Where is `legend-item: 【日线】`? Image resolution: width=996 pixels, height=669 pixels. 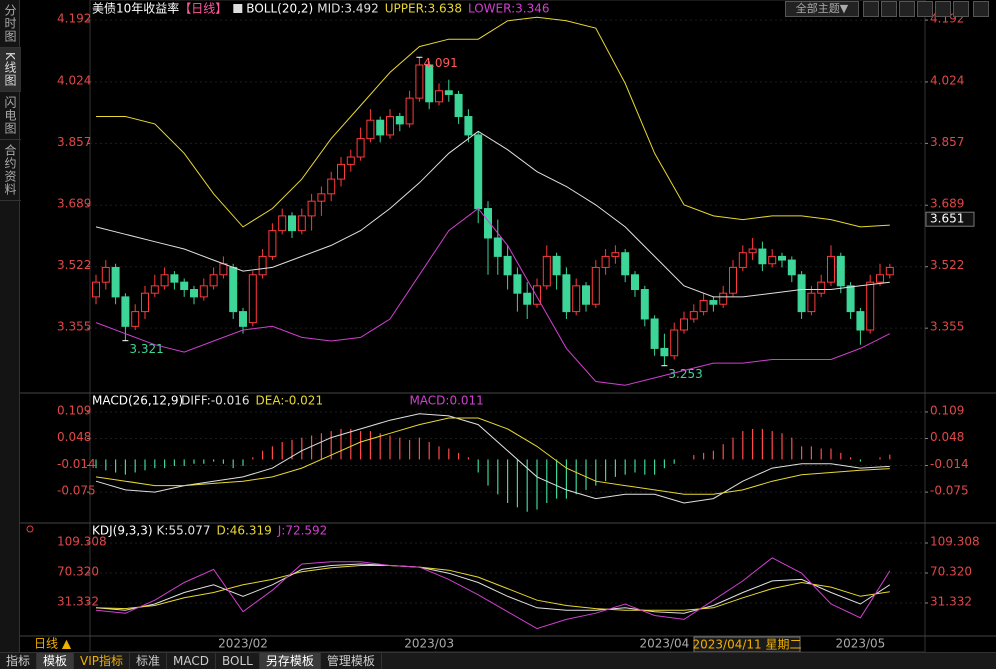
legend-item: 【日线】 is located at coordinates (203, 9).